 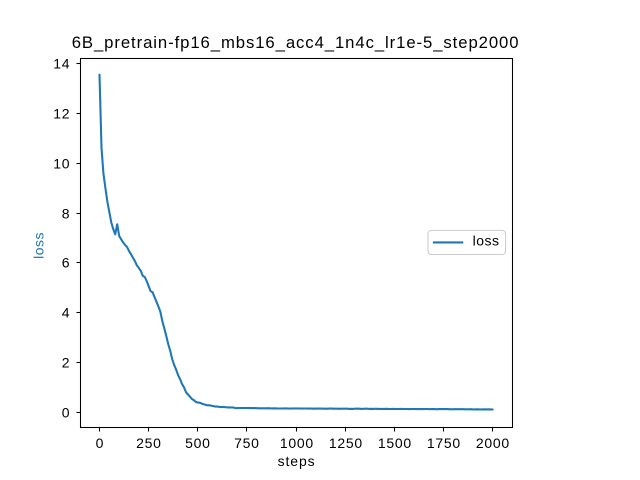 What do you see at coordinates (198, 443) in the screenshot?
I see `svg-text: 500` at bounding box center [198, 443].